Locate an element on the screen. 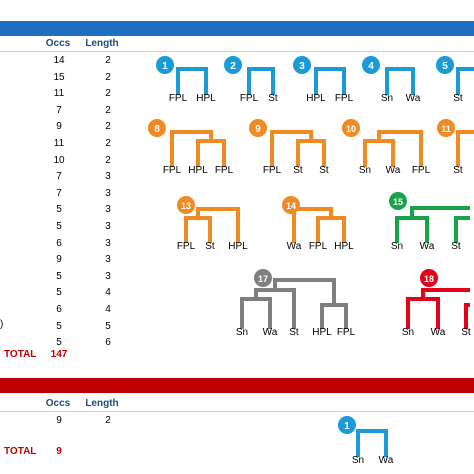 This screenshot has width=474, height=474. table-cell-occs: 6 is located at coordinates (59, 309).